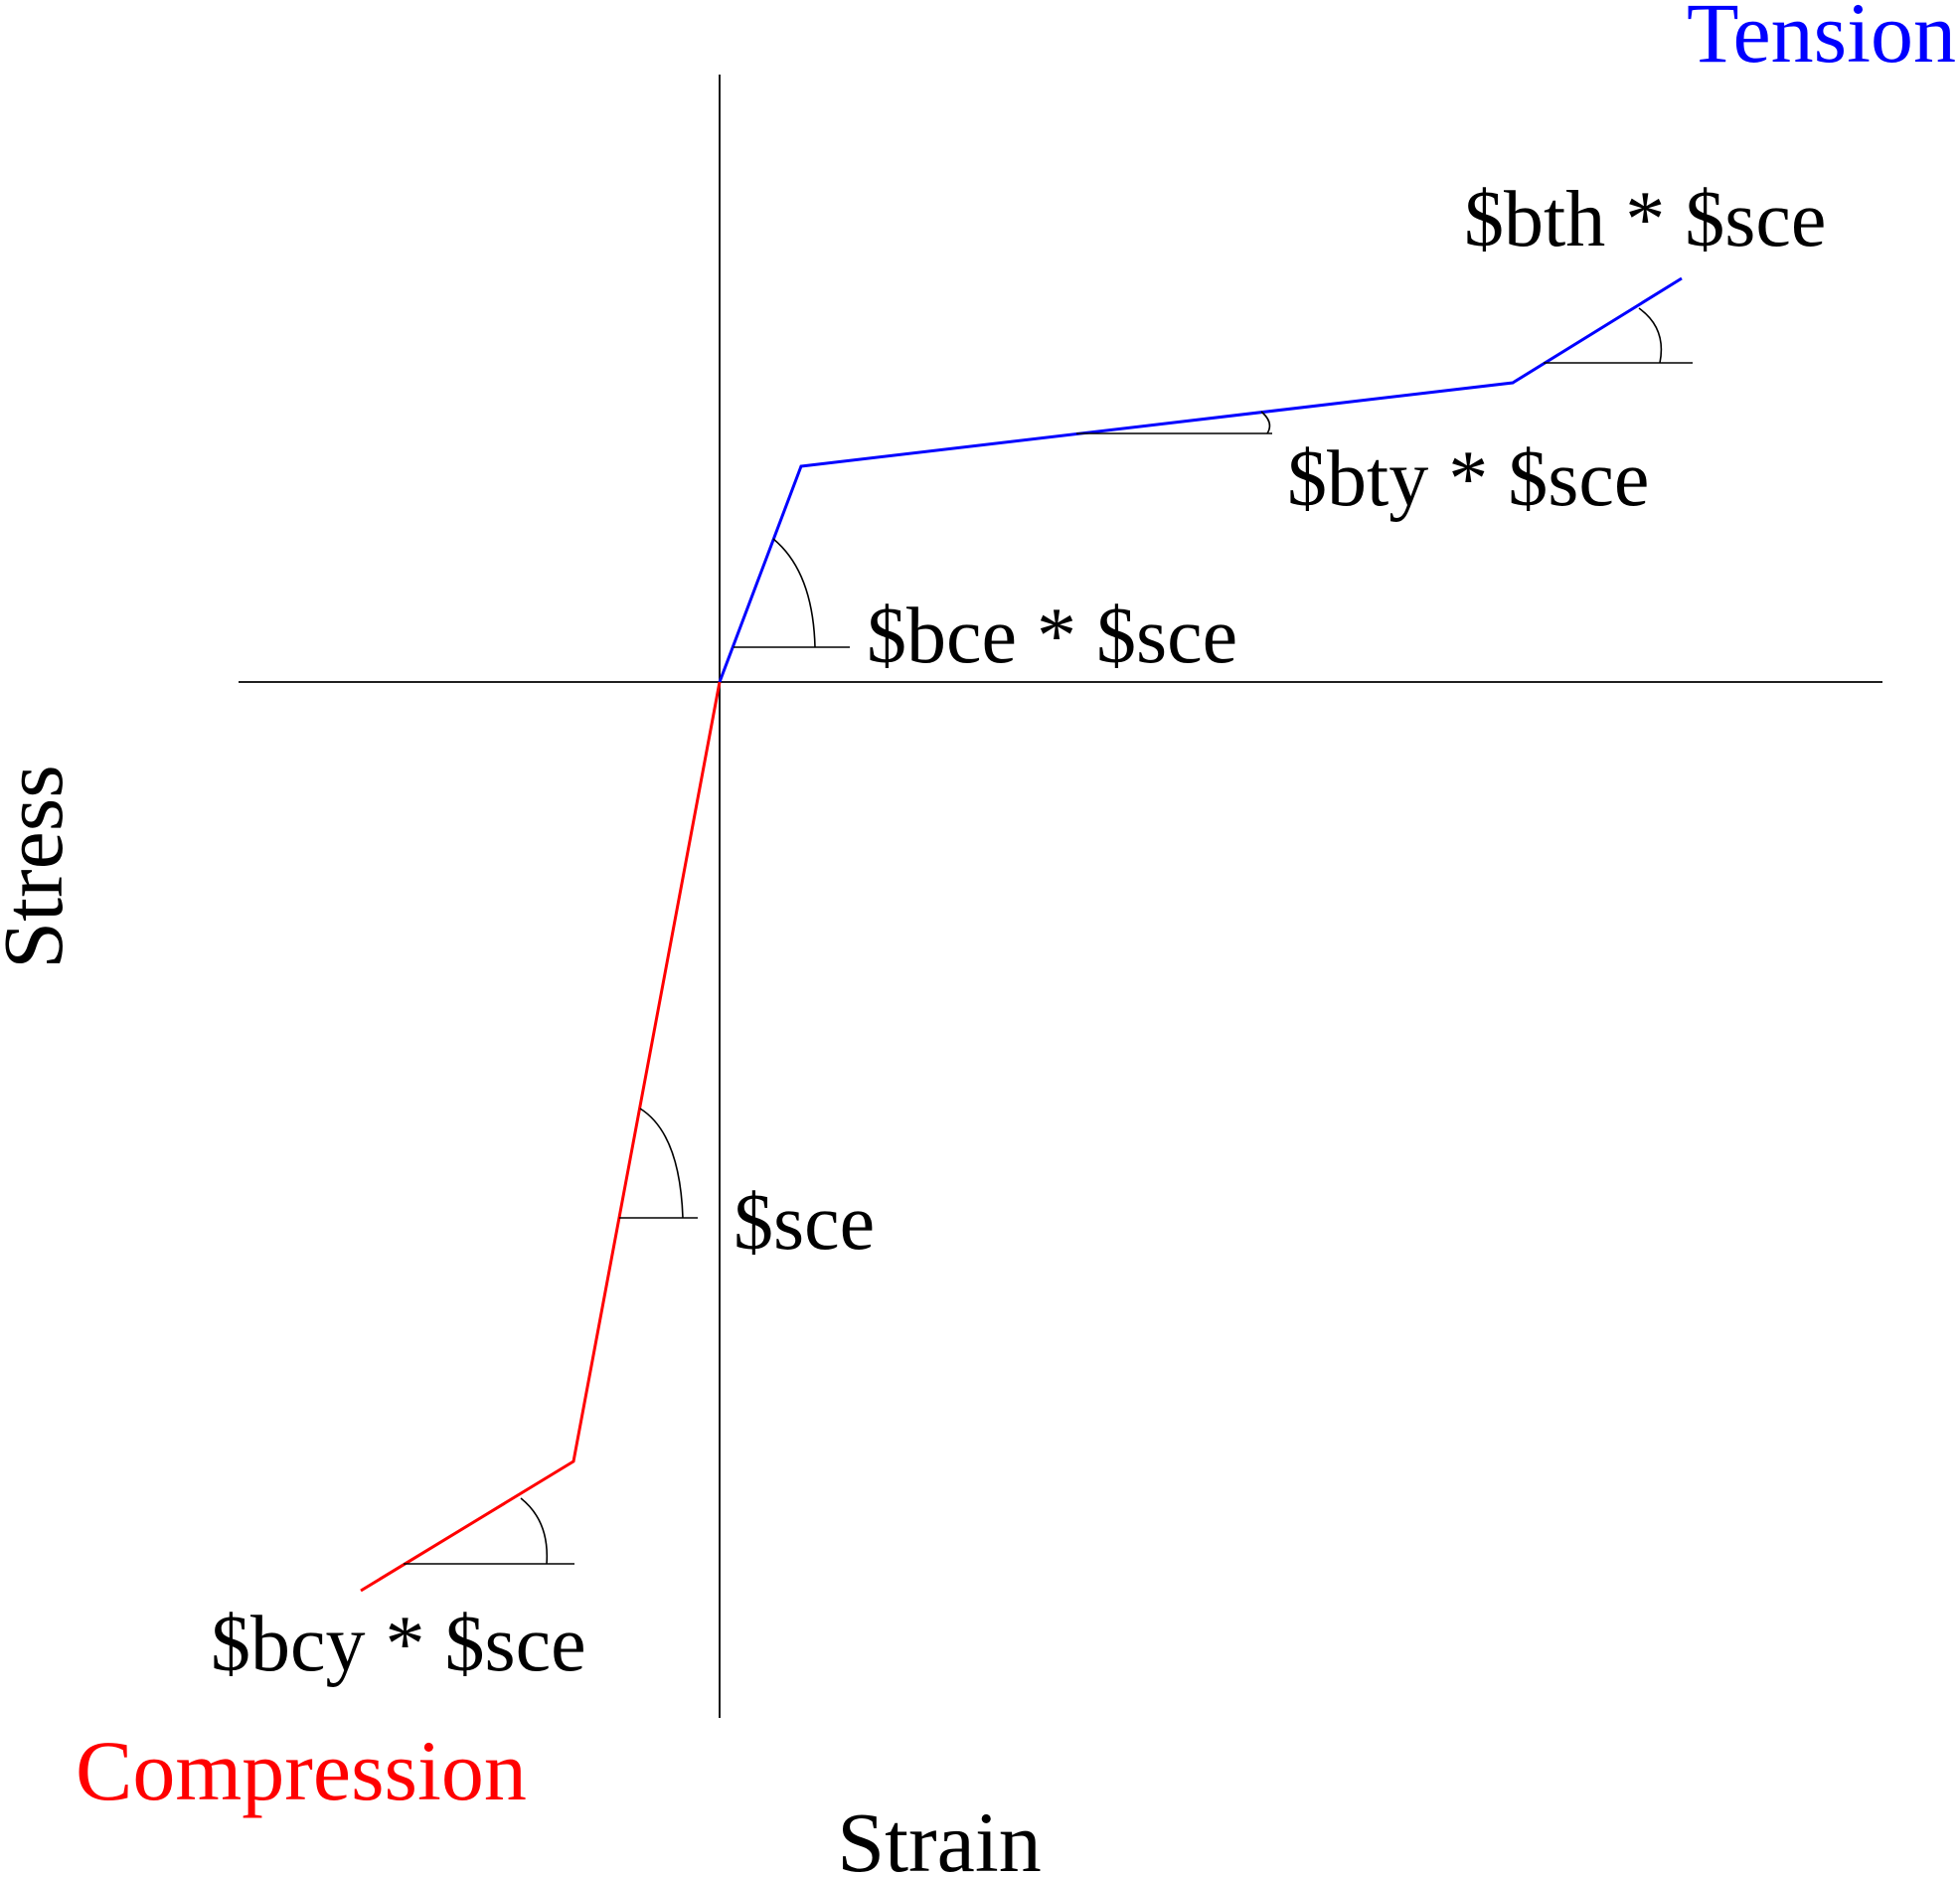  I want to click on compression-yield-slope-indicator, so click(489, 1531).